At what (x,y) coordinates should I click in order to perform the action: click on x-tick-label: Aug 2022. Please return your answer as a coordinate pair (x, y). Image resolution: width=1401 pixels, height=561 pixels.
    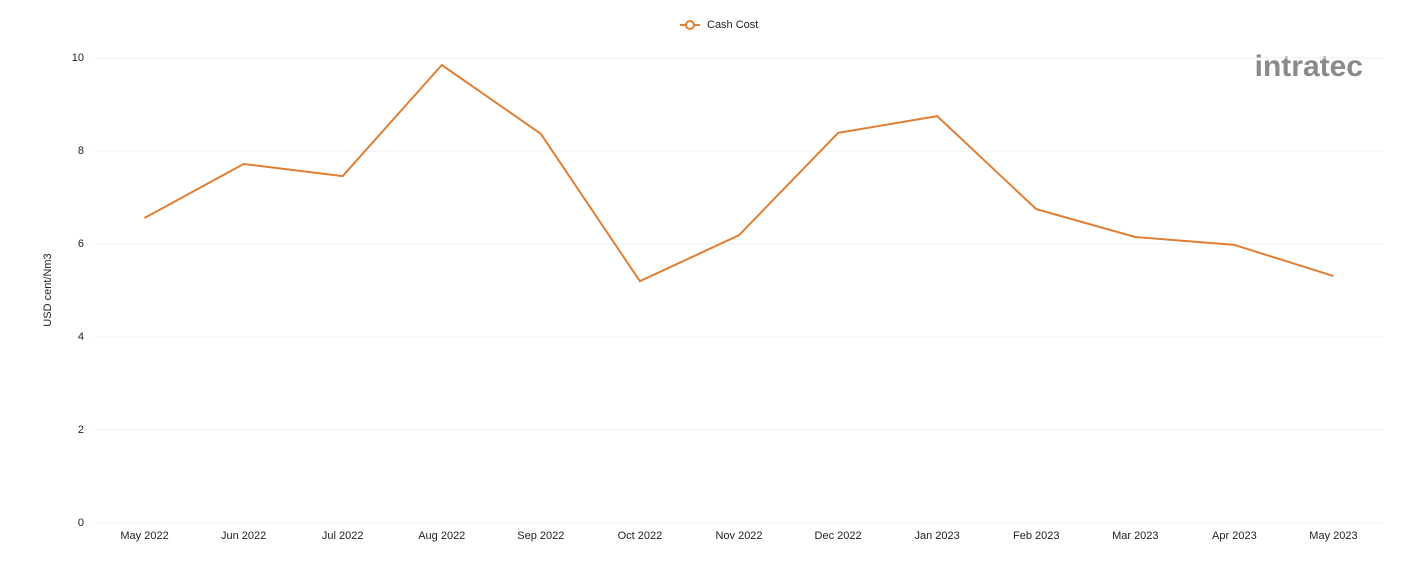
    Looking at the image, I should click on (441, 536).